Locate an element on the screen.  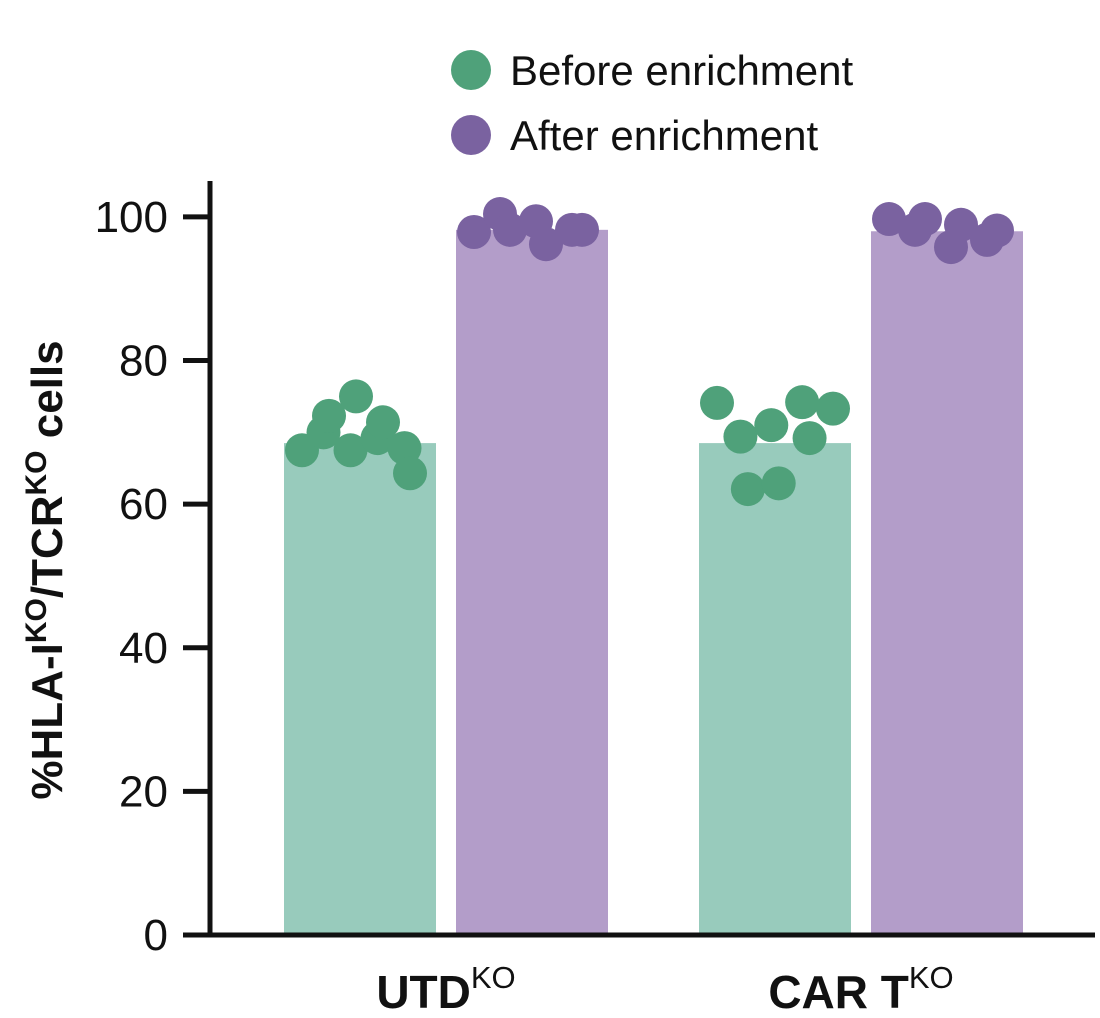
y-tick-label: 80 is located at coordinates (143, 361).